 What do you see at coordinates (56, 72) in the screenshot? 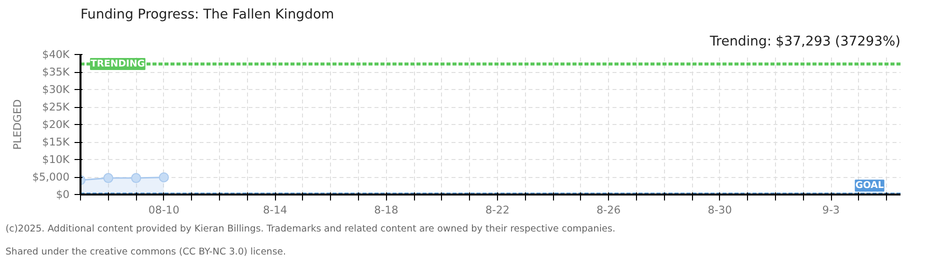
I see `y-tick-label: $35K` at bounding box center [56, 72].